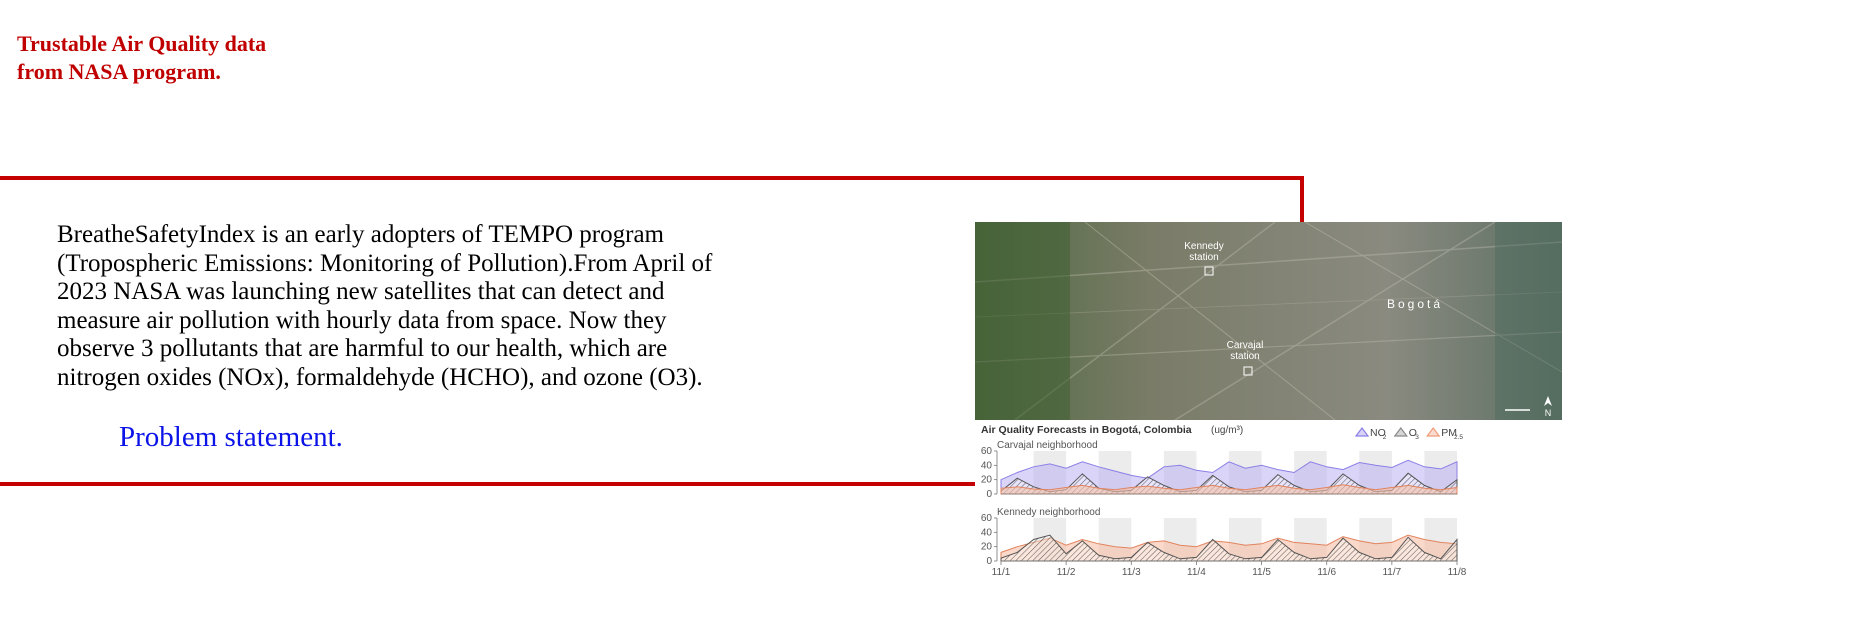 Image resolution: width=1850 pixels, height=630 pixels. What do you see at coordinates (1548, 407) in the screenshot?
I see `north-arrow-icon: N` at bounding box center [1548, 407].